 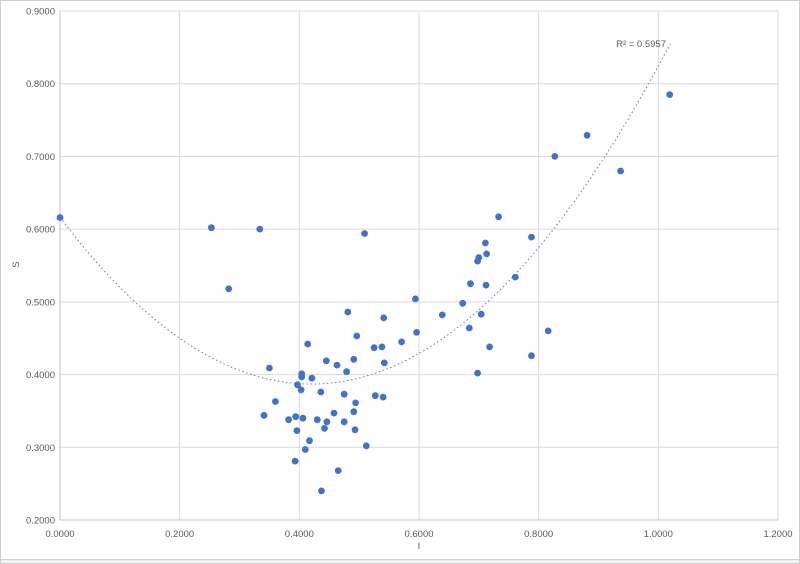 I want to click on svg-text: 1.0000, so click(x=658, y=534).